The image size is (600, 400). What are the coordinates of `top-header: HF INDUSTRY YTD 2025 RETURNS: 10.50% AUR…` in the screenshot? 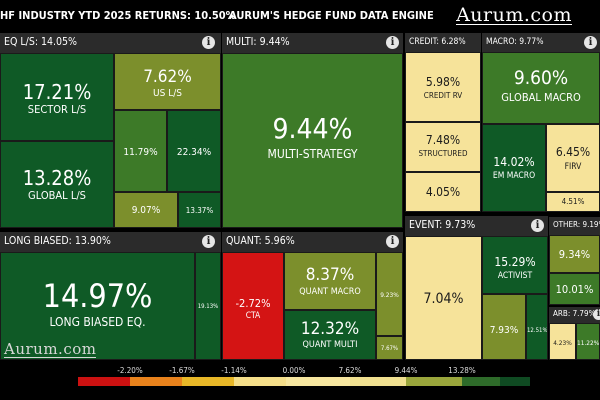 It's located at (300, 16).